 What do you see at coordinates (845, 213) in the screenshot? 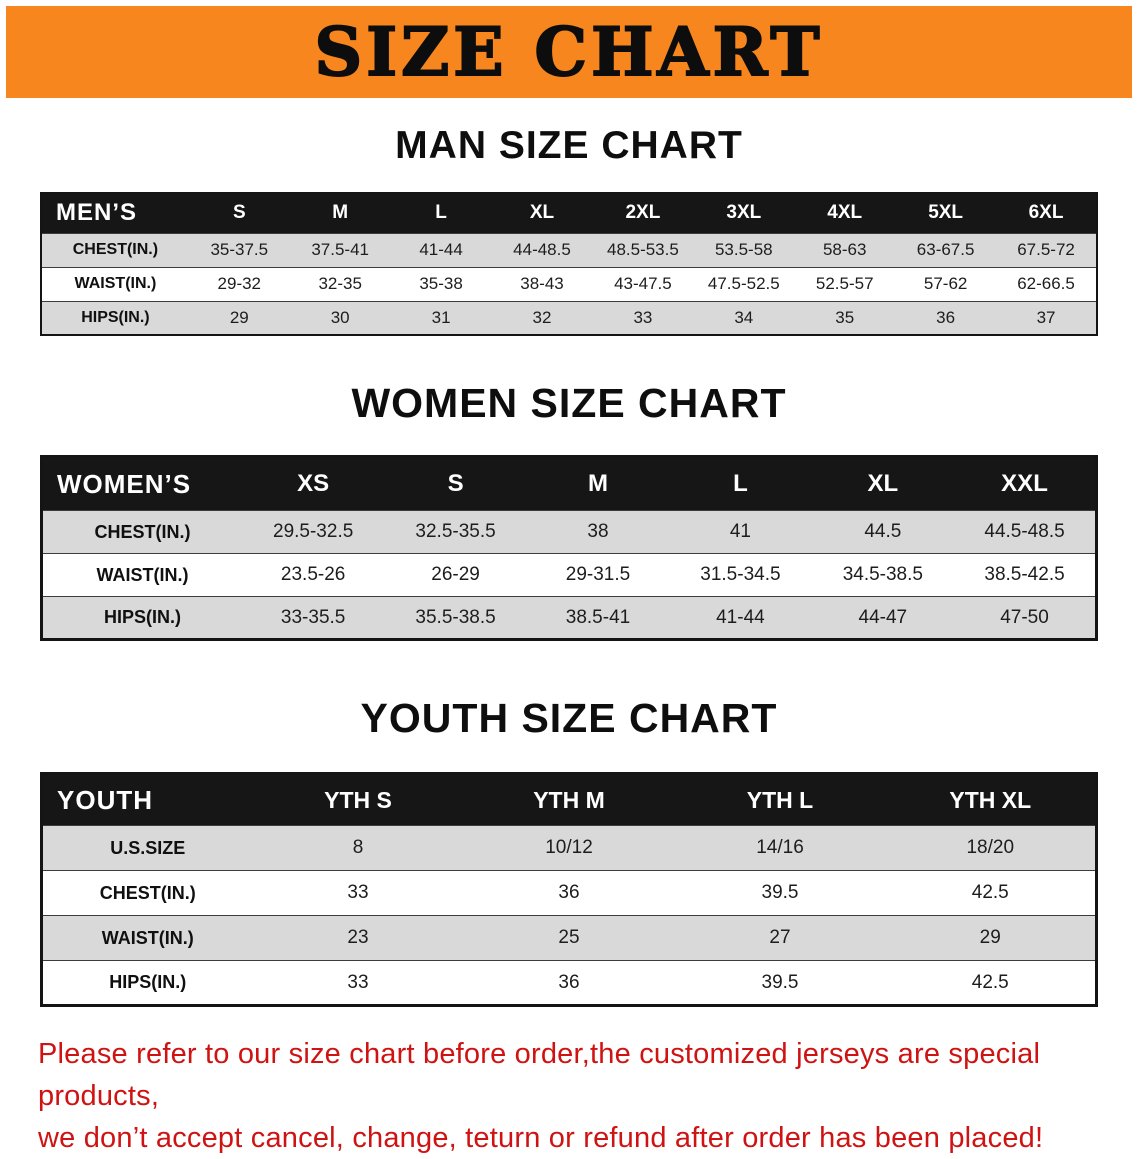
I see `size-header-cell: 4XL` at bounding box center [845, 213].